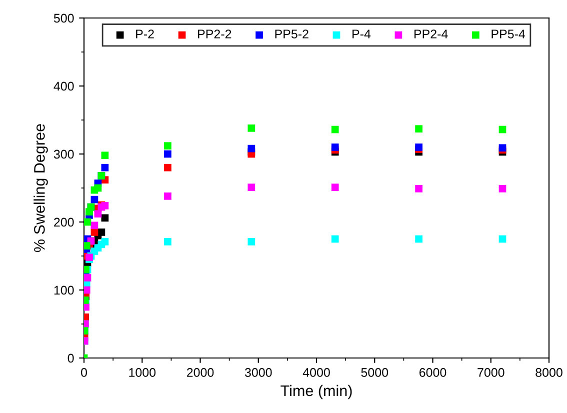  Describe the element at coordinates (491, 372) in the screenshot. I see `x-tick-label: 7000` at that location.